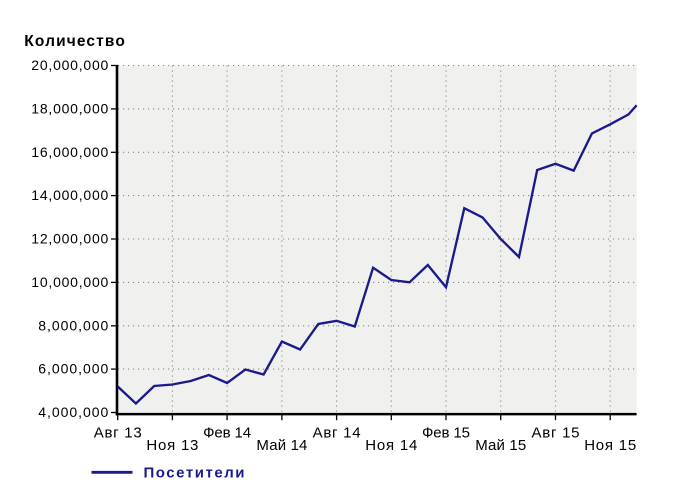  What do you see at coordinates (118, 433) in the screenshot?
I see `svg-text: Авг 13` at bounding box center [118, 433].